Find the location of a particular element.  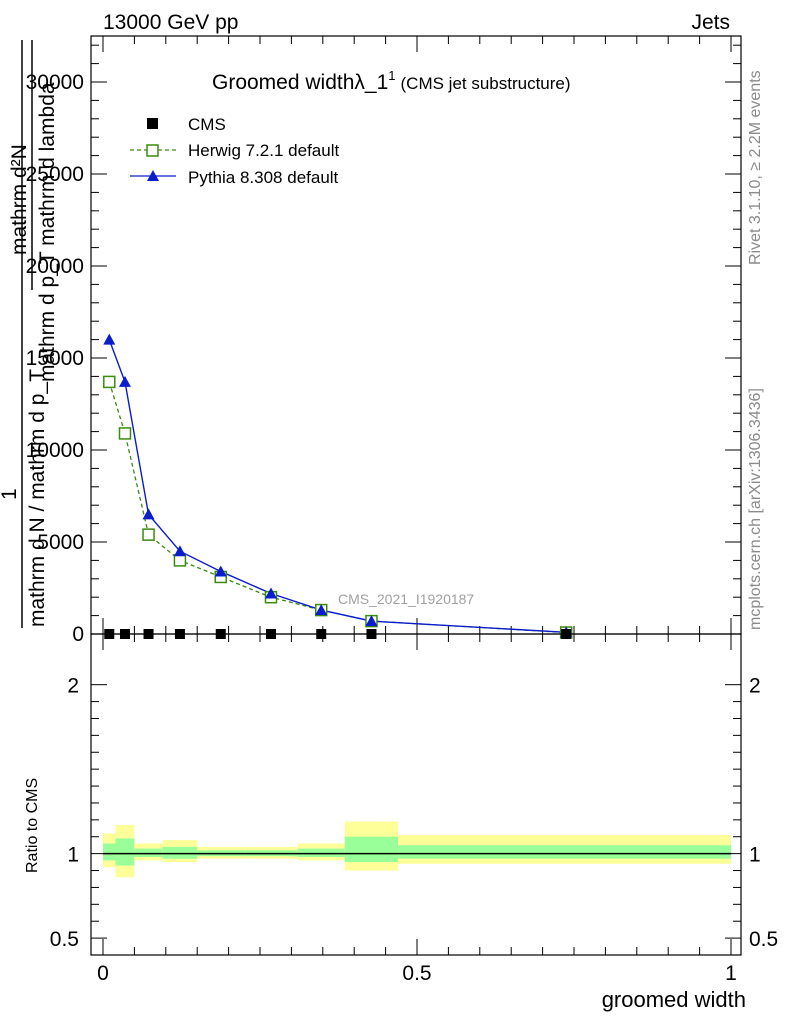

main-ytick-label: 20000 is located at coordinates (55, 266).